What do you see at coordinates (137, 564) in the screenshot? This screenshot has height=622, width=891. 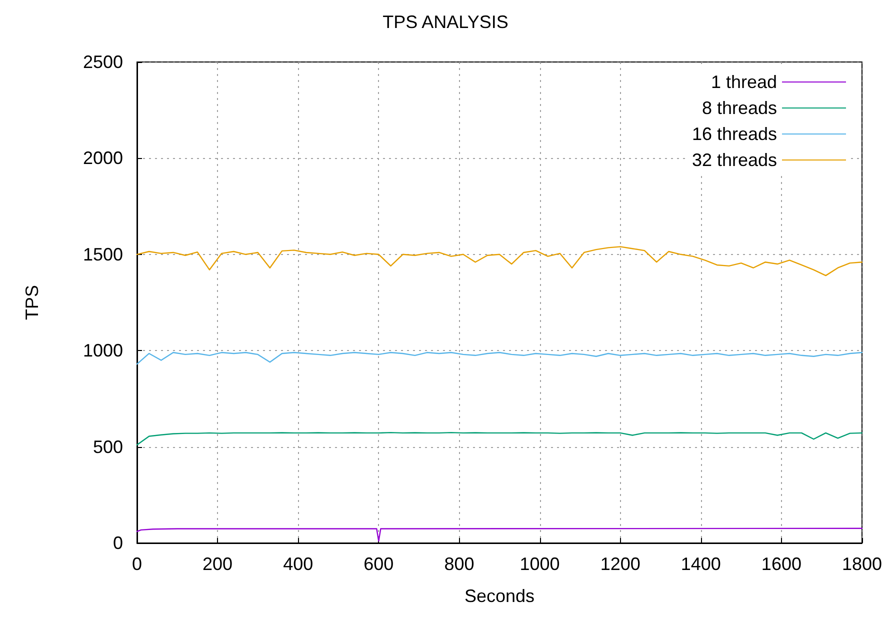 I see `x-tick-label: 0` at bounding box center [137, 564].